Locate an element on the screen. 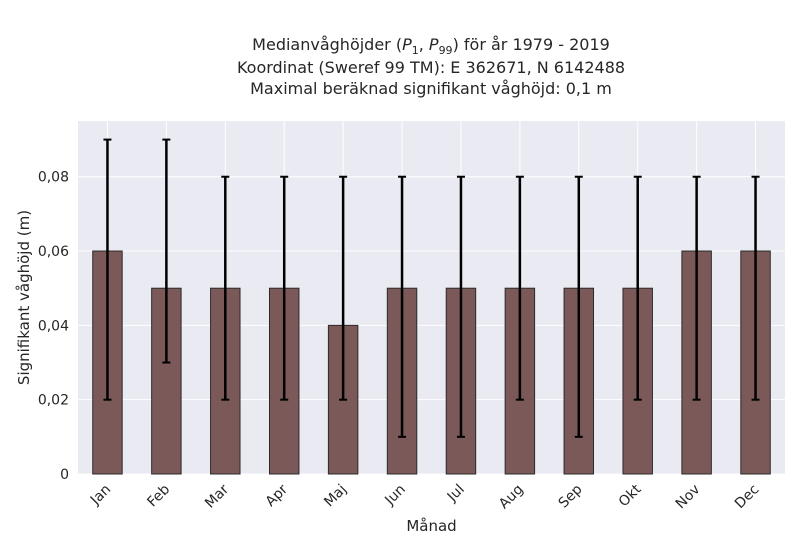  x-tick-label: Nov is located at coordinates (688, 497).